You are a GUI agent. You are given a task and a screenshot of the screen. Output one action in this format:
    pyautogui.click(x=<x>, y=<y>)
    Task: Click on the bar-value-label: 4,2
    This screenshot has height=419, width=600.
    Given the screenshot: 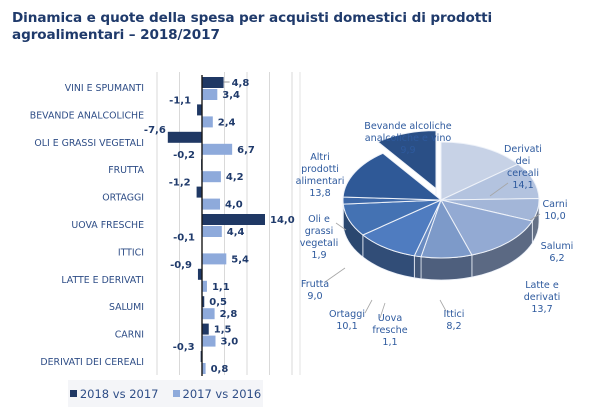 What is the action you would take?
    pyautogui.click(x=235, y=177)
    